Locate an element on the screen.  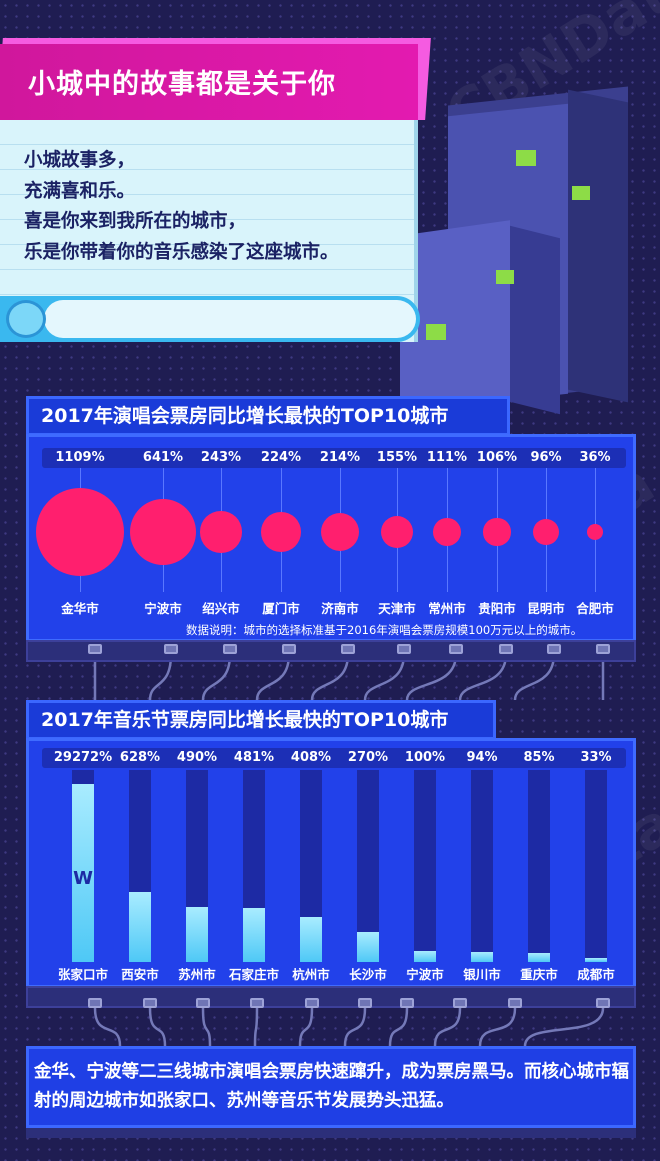
concert-city-label: 天津市 is located at coordinates (397, 608).